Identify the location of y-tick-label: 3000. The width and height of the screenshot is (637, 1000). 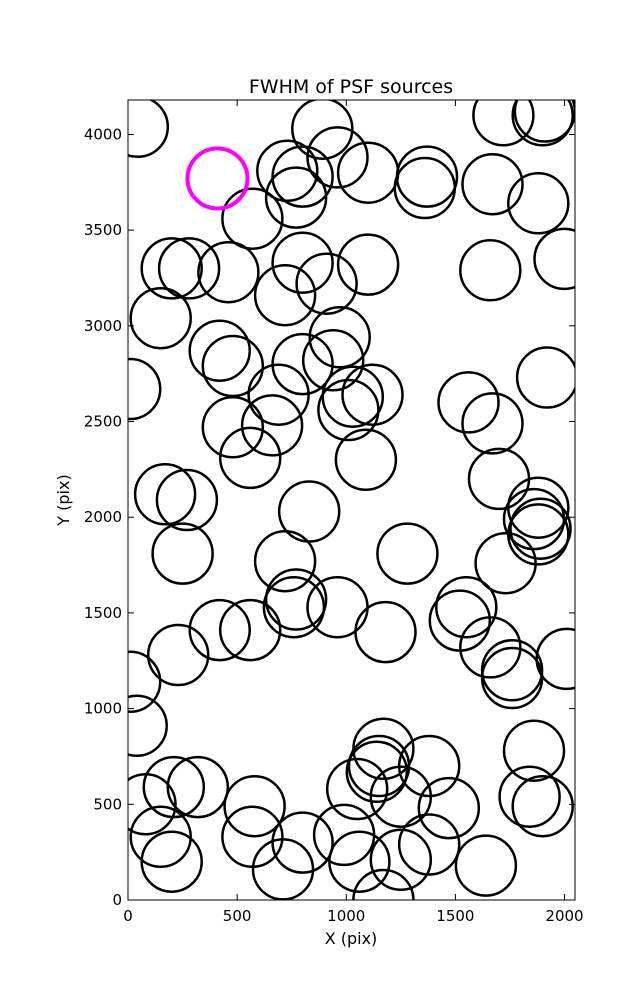
(103, 326).